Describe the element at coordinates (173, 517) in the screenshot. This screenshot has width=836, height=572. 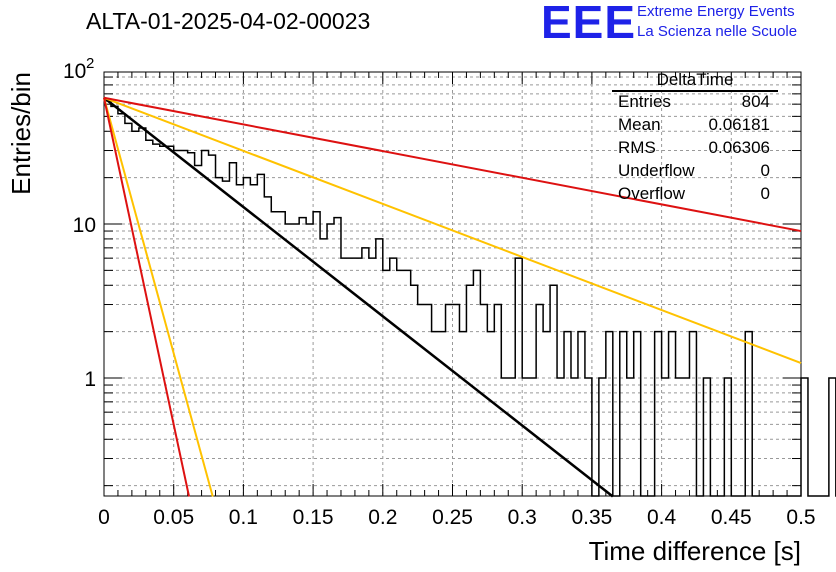
I see `x-tick-label: 0.05` at that location.